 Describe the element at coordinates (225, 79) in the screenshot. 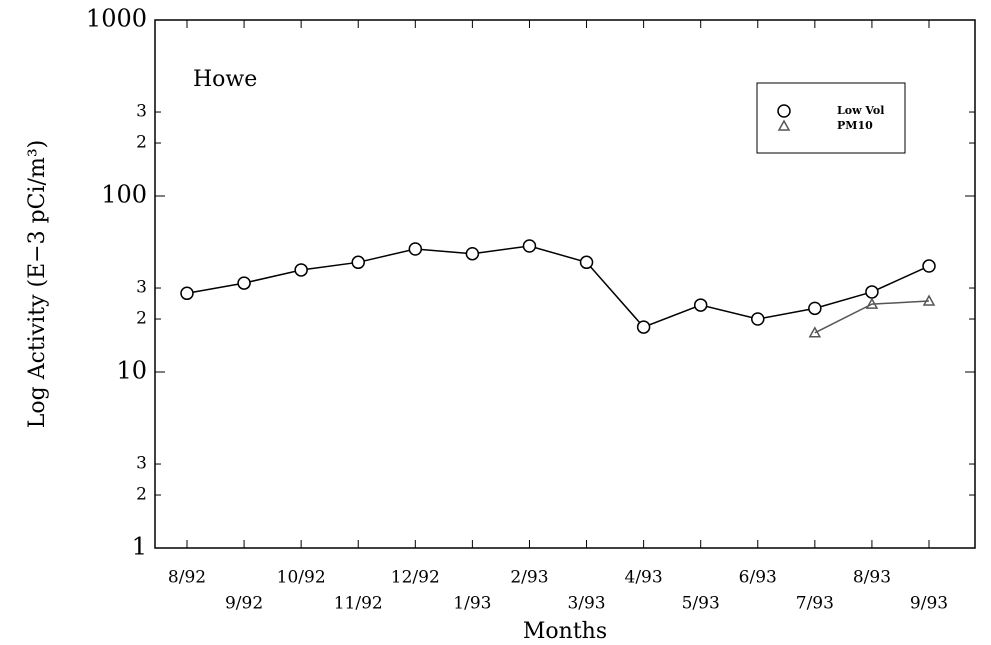

I see `annotation: Howe` at that location.